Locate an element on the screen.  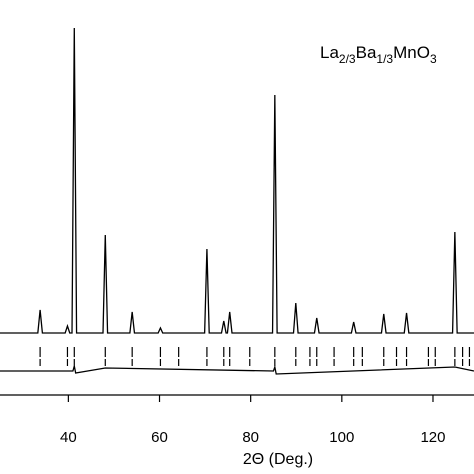
annotation-sub: 3 is located at coordinates (433, 59).